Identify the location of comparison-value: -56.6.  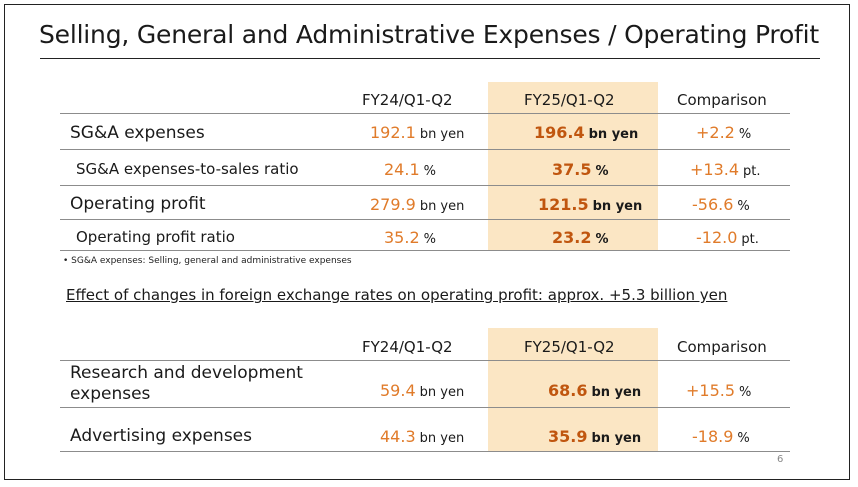
(713, 204).